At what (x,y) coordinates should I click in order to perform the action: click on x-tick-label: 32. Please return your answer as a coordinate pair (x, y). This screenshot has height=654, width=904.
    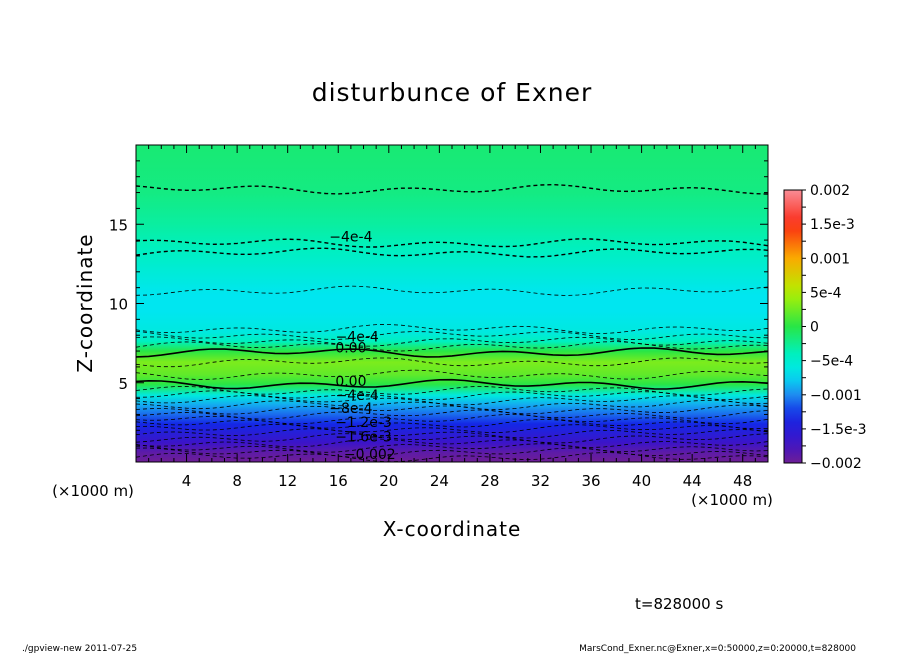
    Looking at the image, I should click on (540, 481).